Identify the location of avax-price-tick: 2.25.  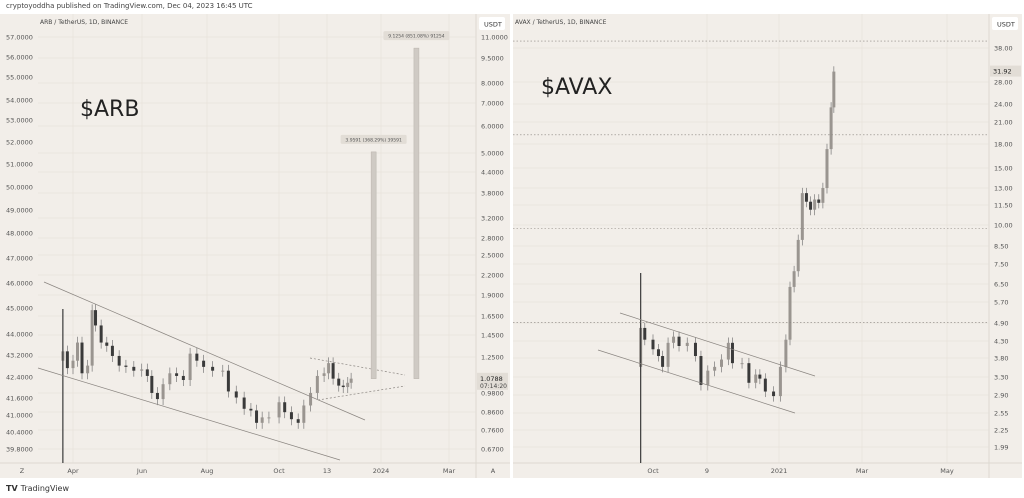
(1001, 431).